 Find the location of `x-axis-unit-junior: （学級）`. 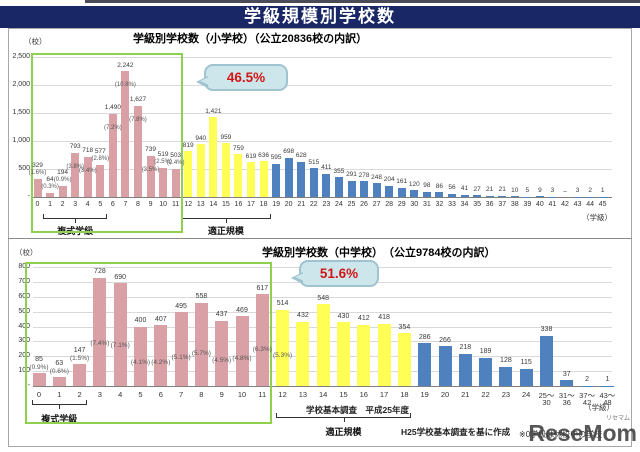

x-axis-unit-junior: （学級） is located at coordinates (599, 407).